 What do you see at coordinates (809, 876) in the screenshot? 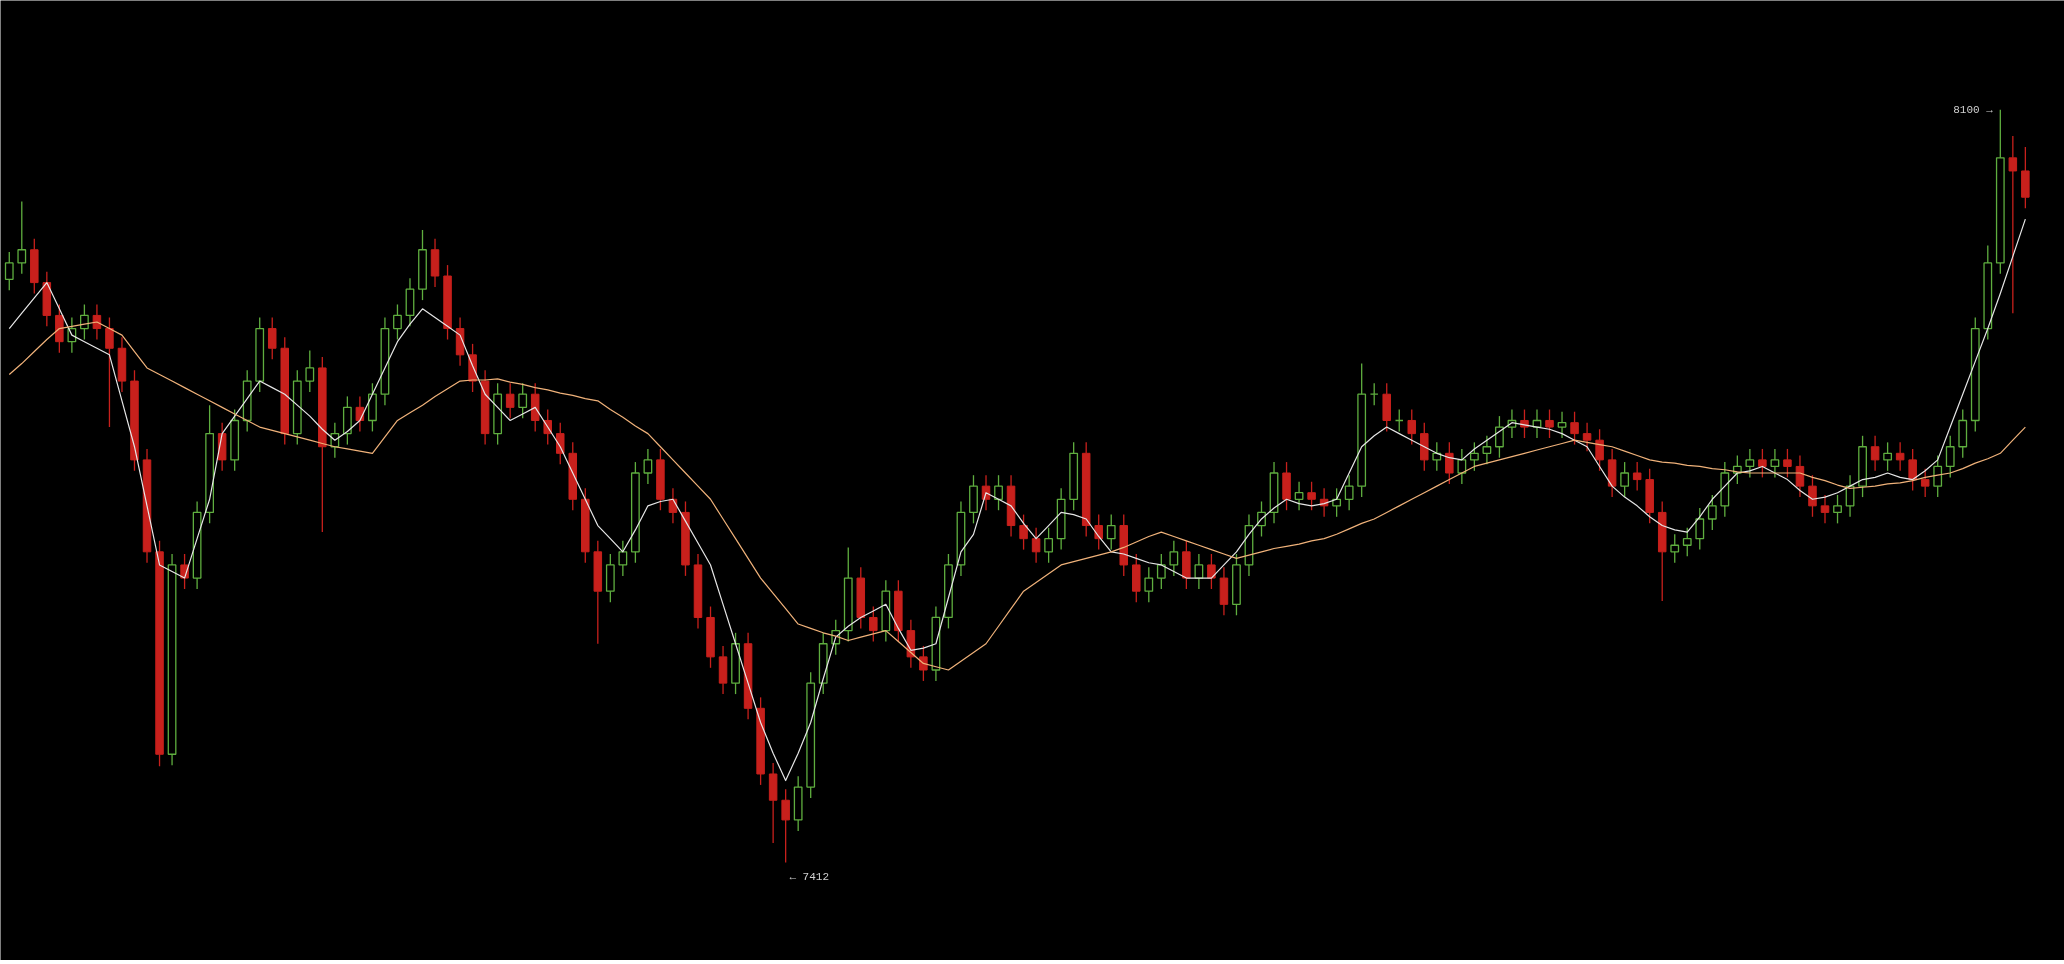
I see `text: ← 7412` at bounding box center [809, 876].